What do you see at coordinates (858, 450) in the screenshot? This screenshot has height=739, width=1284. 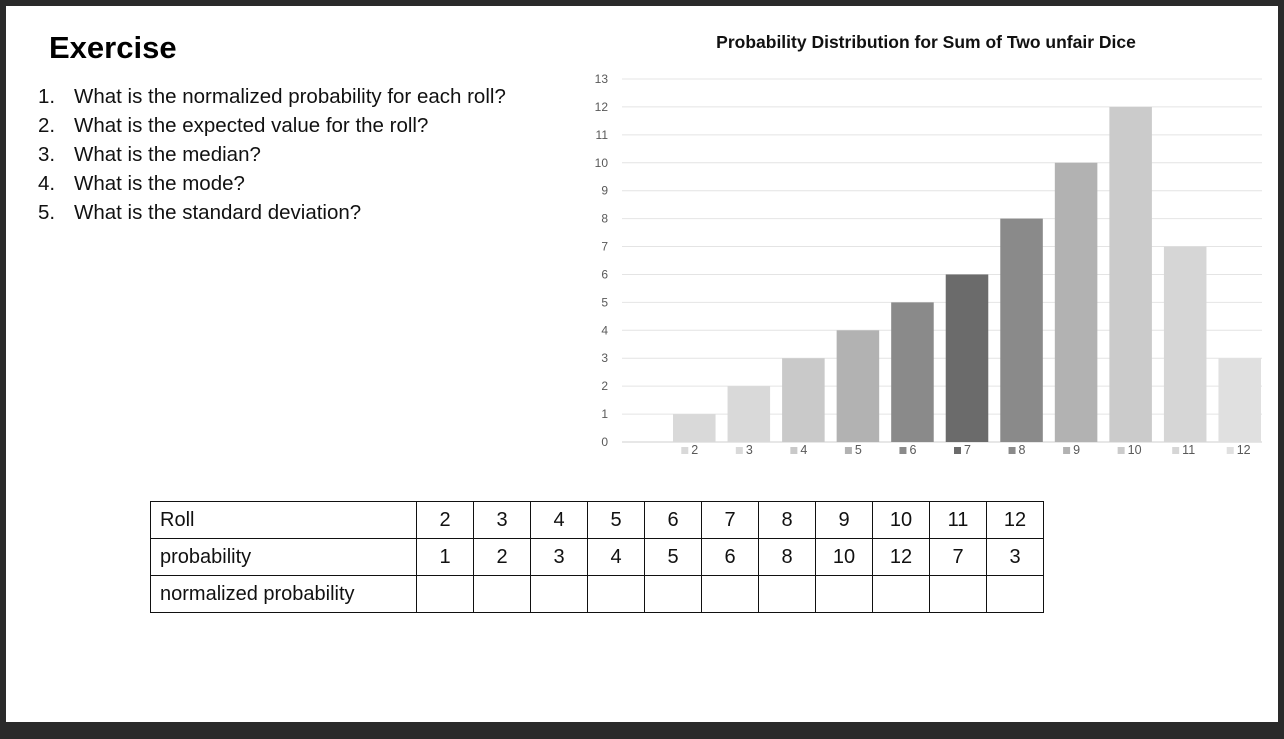 I see `legend-label: 5` at bounding box center [858, 450].